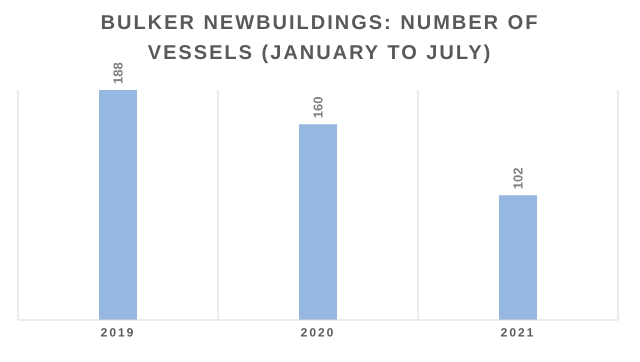  I want to click on chart-title: BULKER NEWBUILDINGS: NUMBER OF VESSELS (JANUARY TO JULY), so click(320, 37).